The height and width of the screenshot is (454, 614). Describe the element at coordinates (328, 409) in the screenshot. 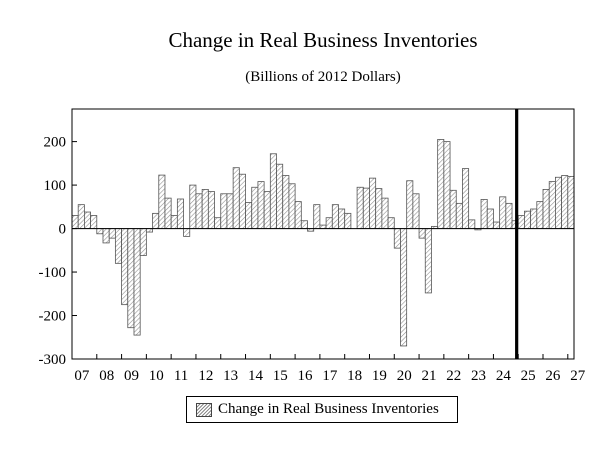

I see `legend-label: Change in Real Business Inventories` at that location.